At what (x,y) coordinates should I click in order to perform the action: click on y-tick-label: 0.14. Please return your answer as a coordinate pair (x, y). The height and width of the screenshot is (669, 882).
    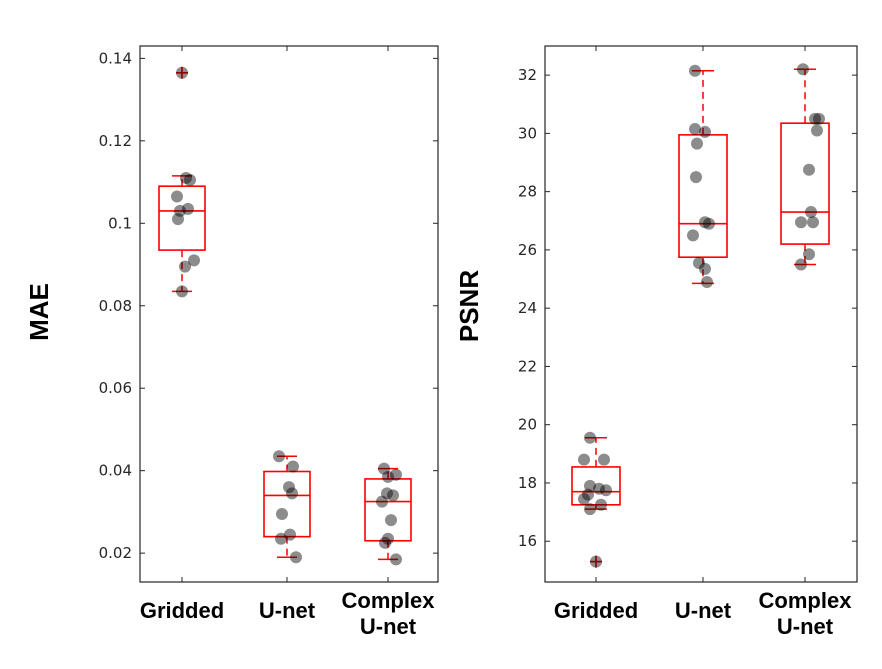
    Looking at the image, I should click on (115, 58).